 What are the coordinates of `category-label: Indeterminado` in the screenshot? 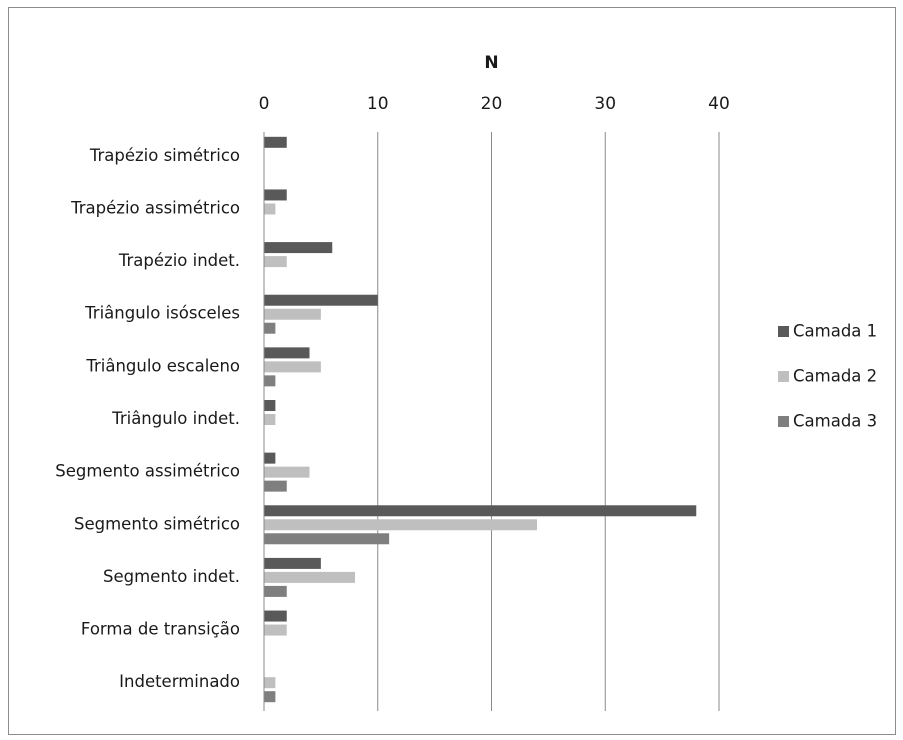 It's located at (179, 681).